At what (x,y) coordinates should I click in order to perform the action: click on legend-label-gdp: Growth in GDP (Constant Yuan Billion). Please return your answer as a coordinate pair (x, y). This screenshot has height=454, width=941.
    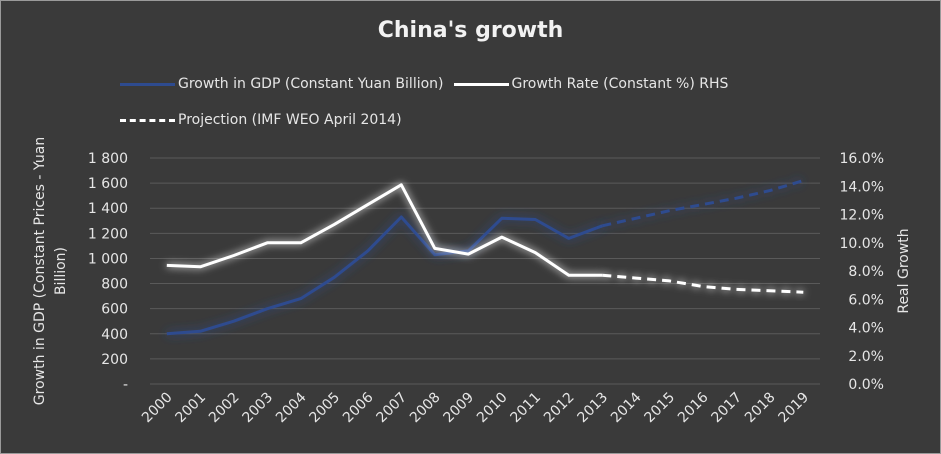
    Looking at the image, I should click on (311, 84).